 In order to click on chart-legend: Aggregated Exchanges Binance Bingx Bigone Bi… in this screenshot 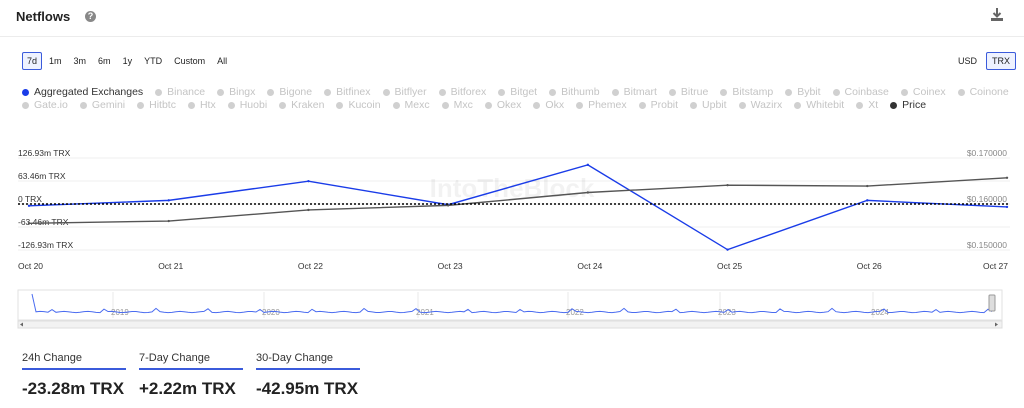, I will do `click(517, 98)`.